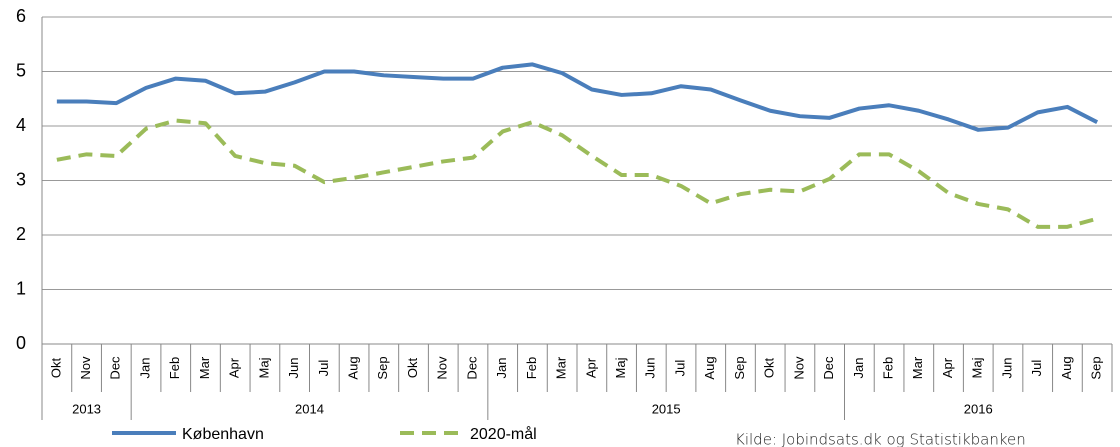  What do you see at coordinates (21, 288) in the screenshot?
I see `y-tick-label: 1` at bounding box center [21, 288].